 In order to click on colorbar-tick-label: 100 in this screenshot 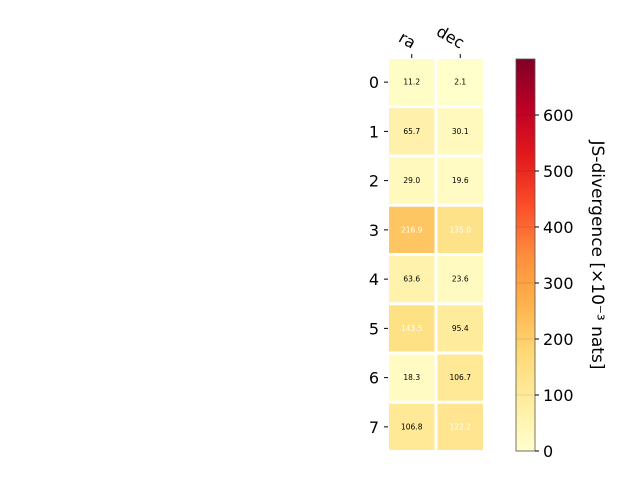, I will do `click(558, 395)`.